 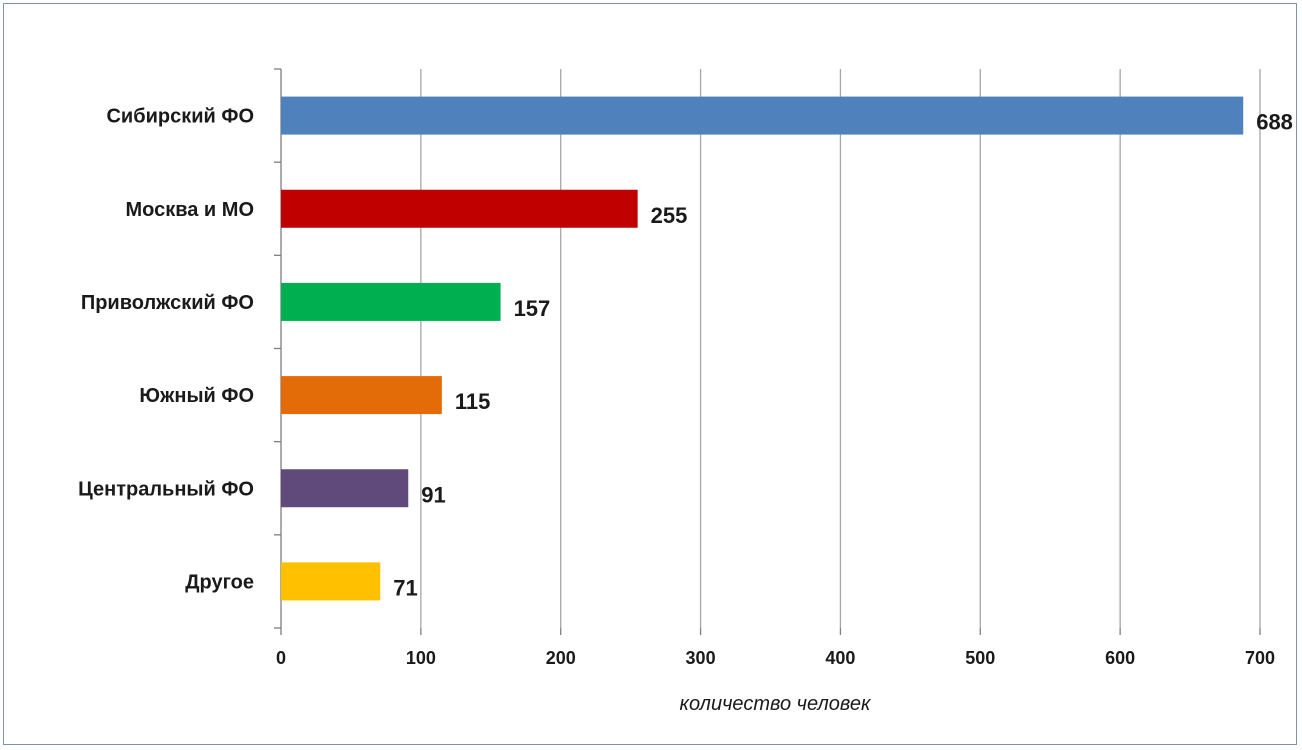 I want to click on x-tick-label: 0, so click(x=281, y=658).